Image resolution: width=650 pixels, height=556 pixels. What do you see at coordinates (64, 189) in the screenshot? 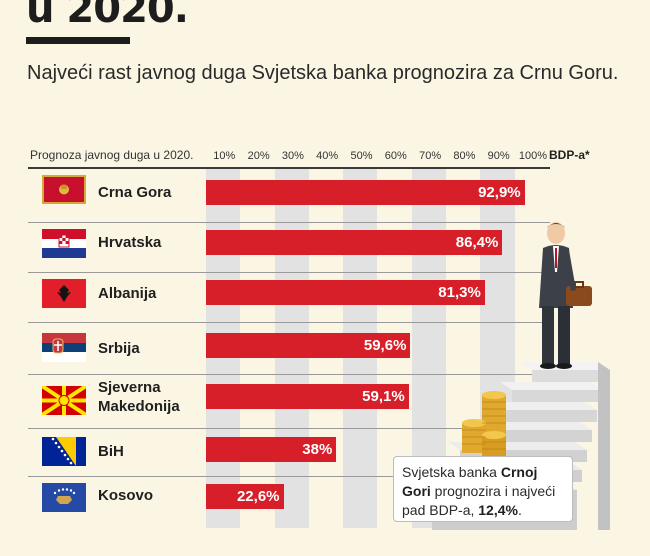
I see `flag-montenegro-icon` at bounding box center [64, 189].